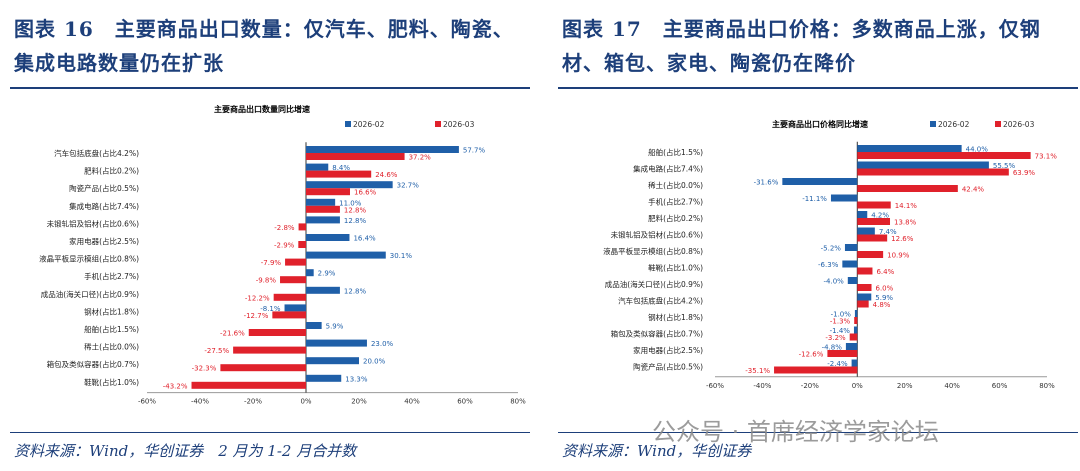 Image resolution: width=1080 pixels, height=471 pixels. I want to click on source-note: 资料来源：Wind，华创证券, so click(657, 451).